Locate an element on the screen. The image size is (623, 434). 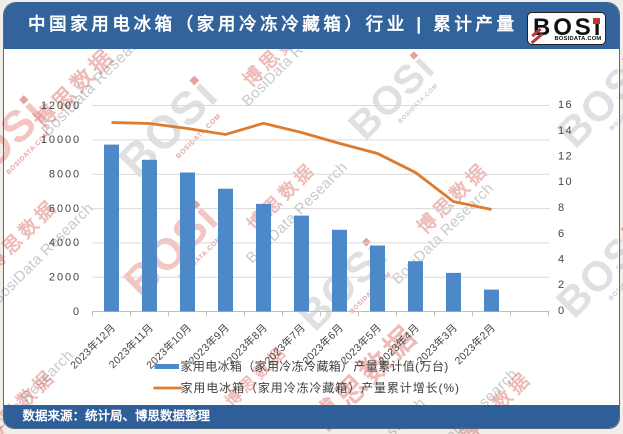
svg-text: 12 is located at coordinates (565, 157).